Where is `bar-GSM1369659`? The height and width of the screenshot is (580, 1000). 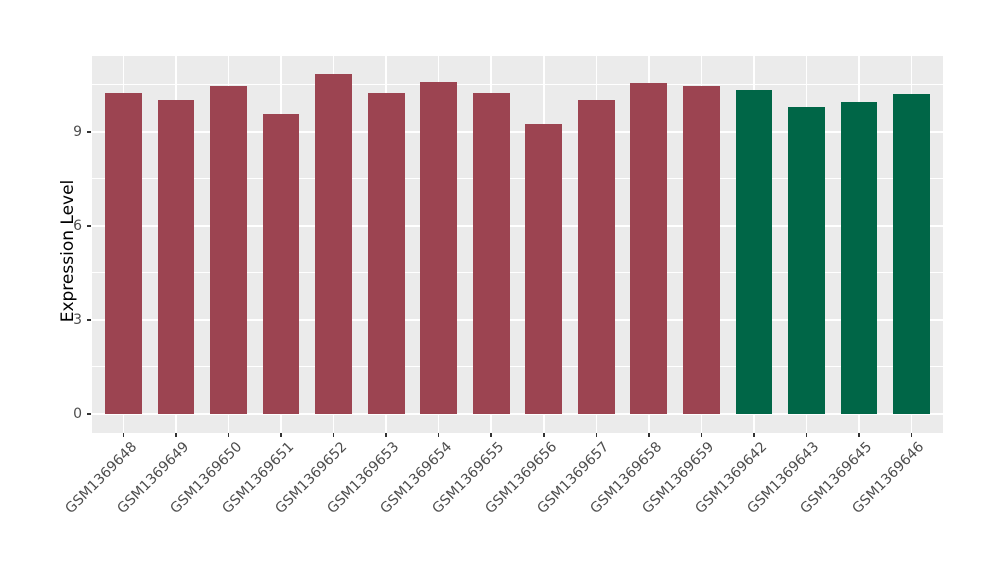
bar-GSM1369659 is located at coordinates (701, 250).